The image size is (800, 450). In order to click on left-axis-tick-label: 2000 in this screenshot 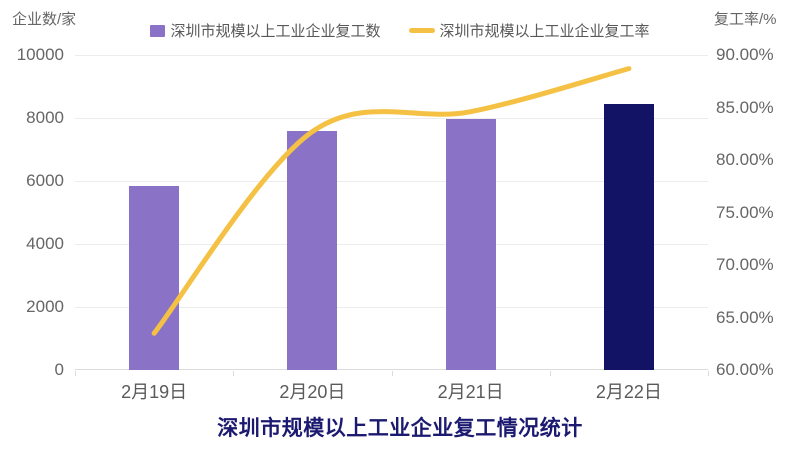, I will do `click(45, 306)`.